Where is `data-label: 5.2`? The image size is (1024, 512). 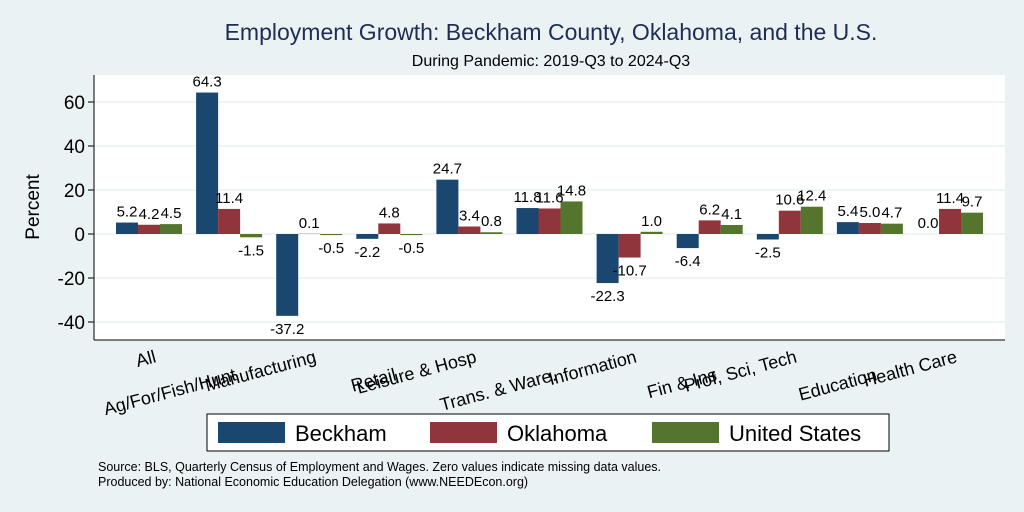
data-label: 5.2 is located at coordinates (127, 212).